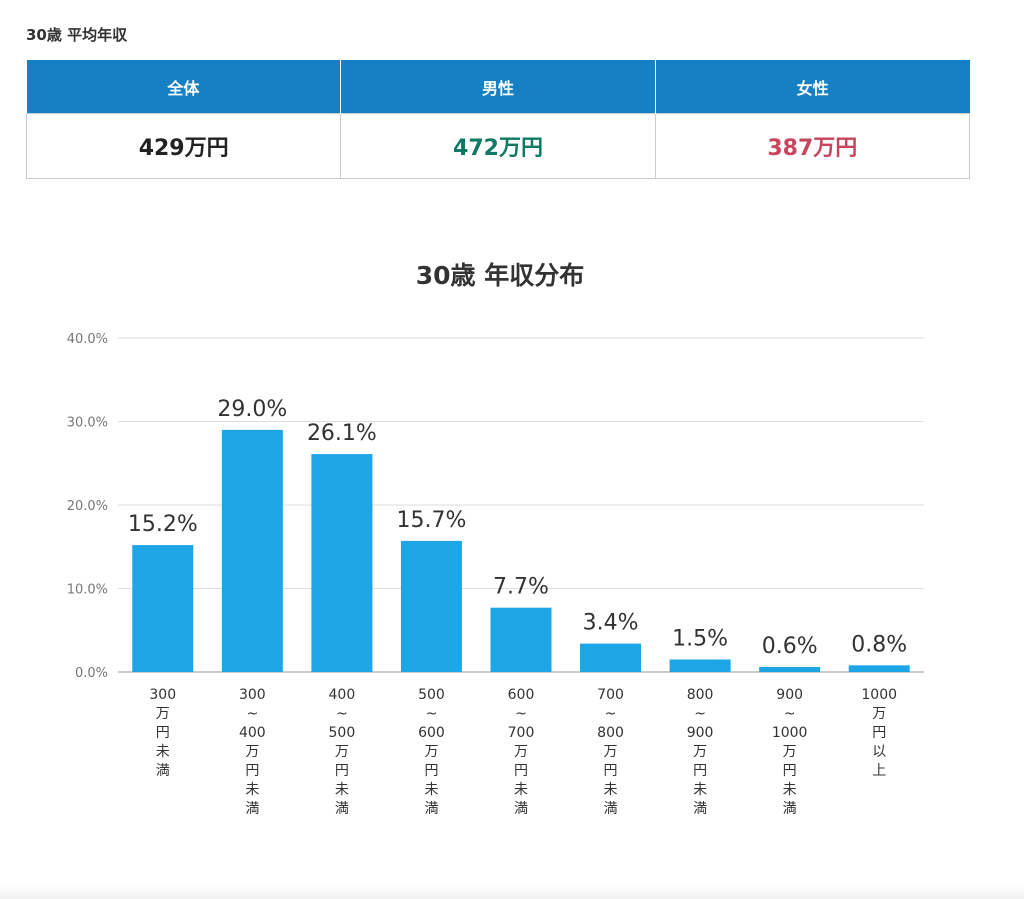 The image size is (1024, 899). I want to click on bottom-shade, so click(512, 892).